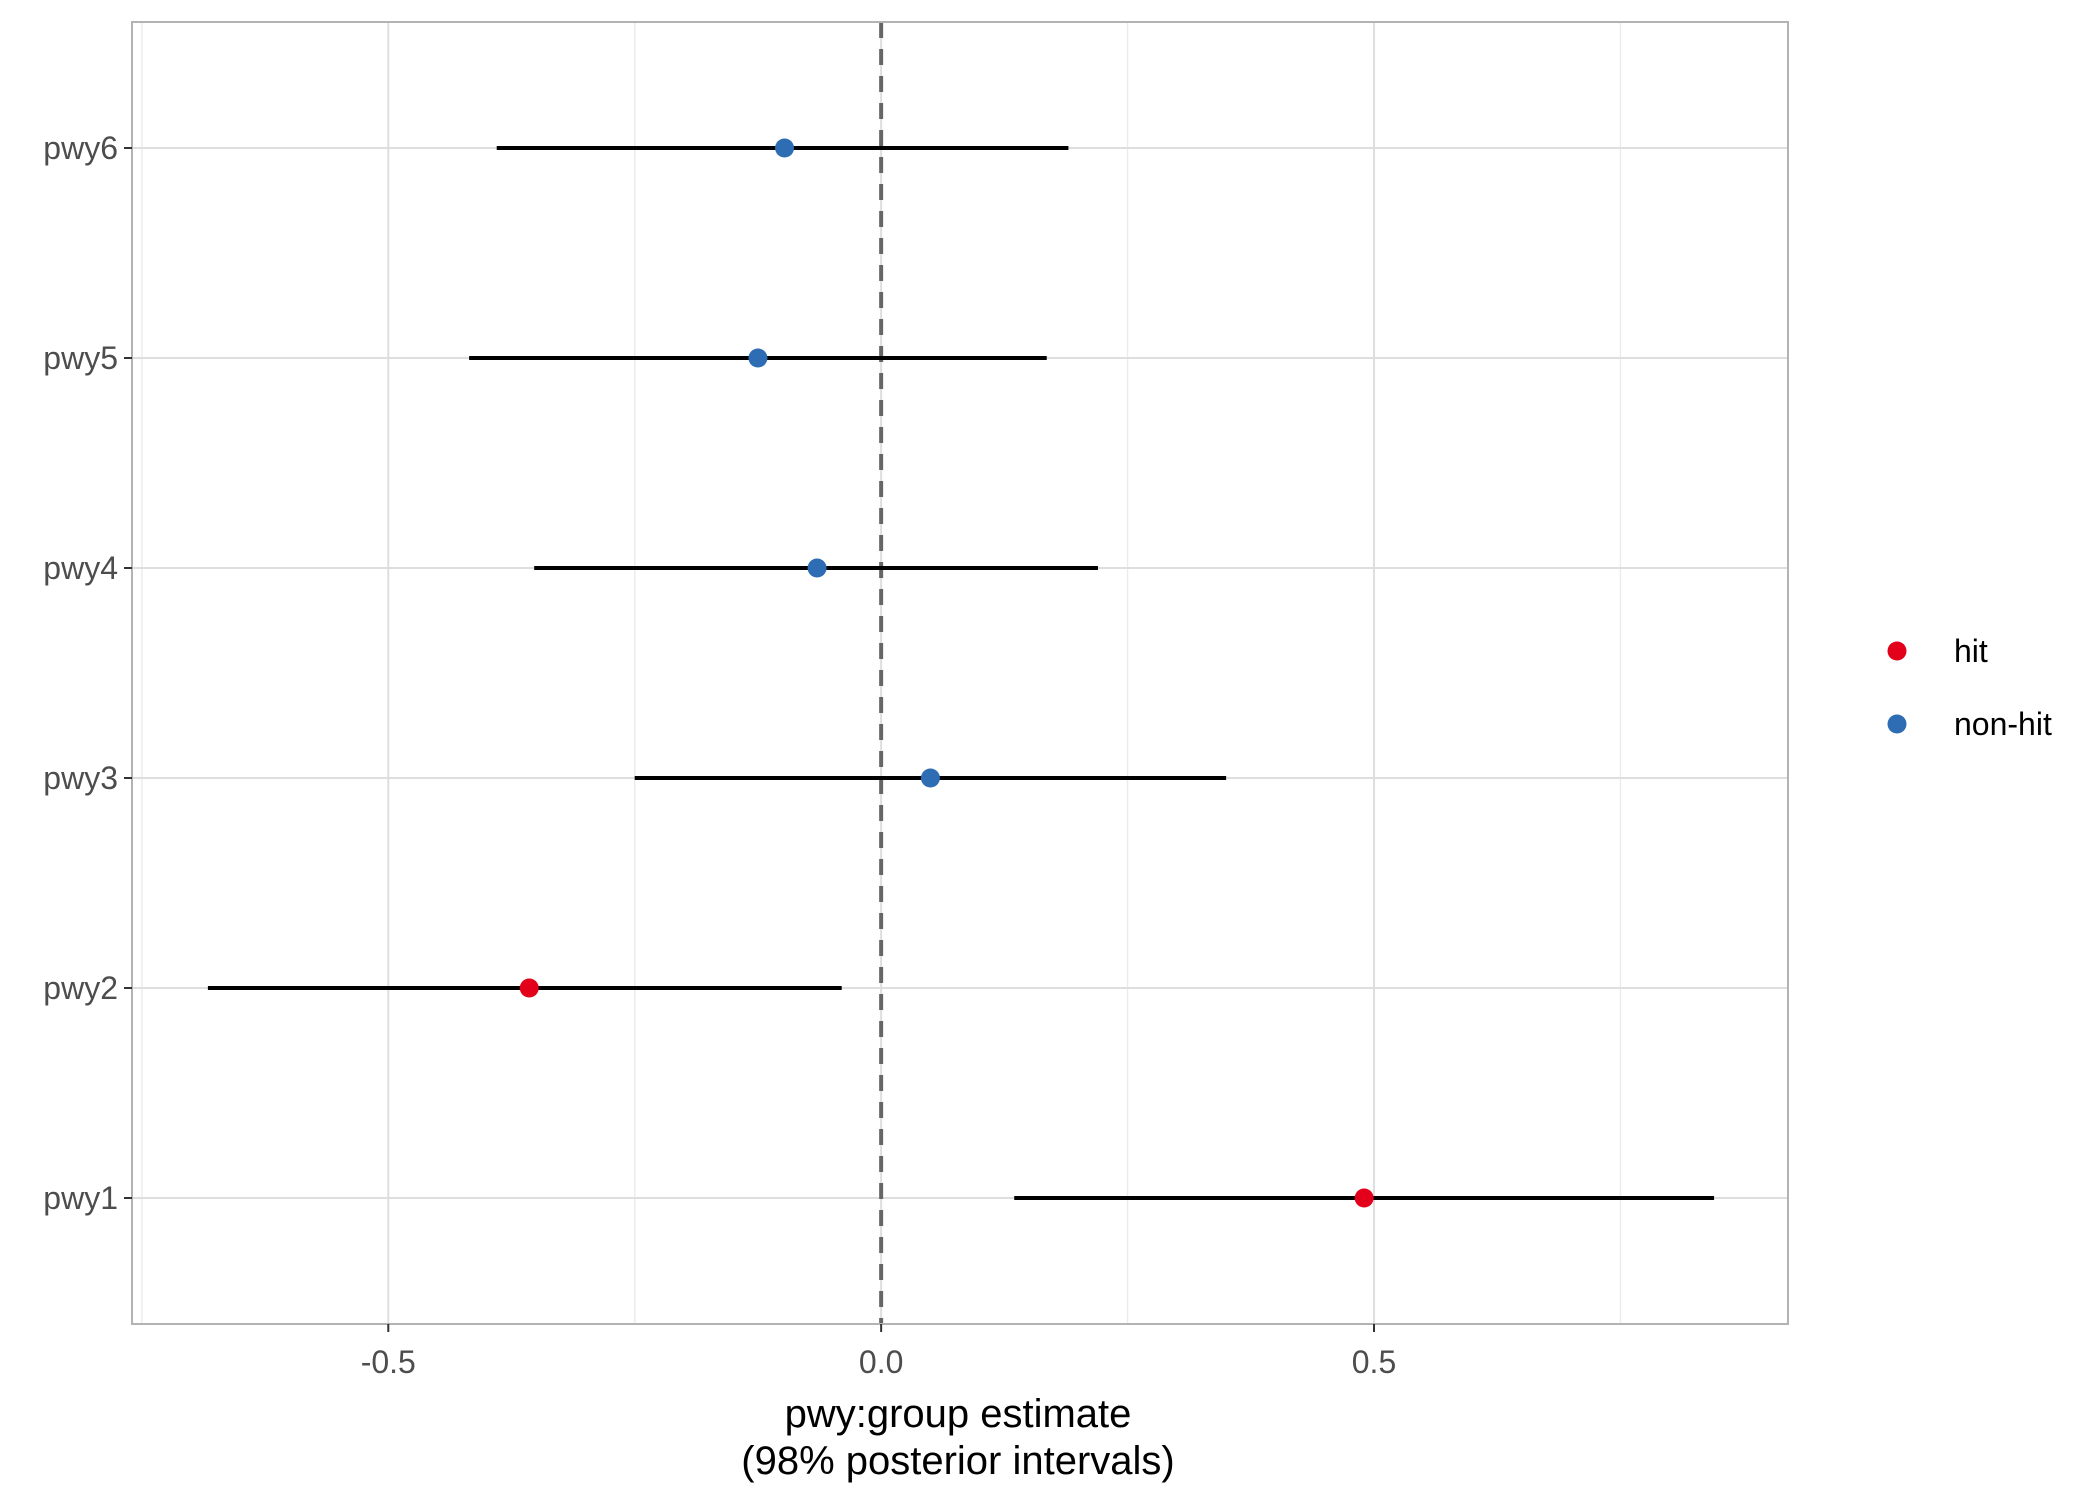  Describe the element at coordinates (1364, 1198) in the screenshot. I see `point-pwy1` at that location.